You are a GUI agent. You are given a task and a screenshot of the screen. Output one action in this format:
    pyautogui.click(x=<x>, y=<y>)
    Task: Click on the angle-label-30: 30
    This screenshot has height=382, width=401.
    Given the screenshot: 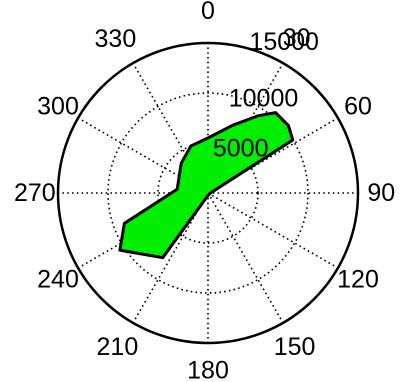 What is the action you would take?
    pyautogui.click(x=297, y=38)
    